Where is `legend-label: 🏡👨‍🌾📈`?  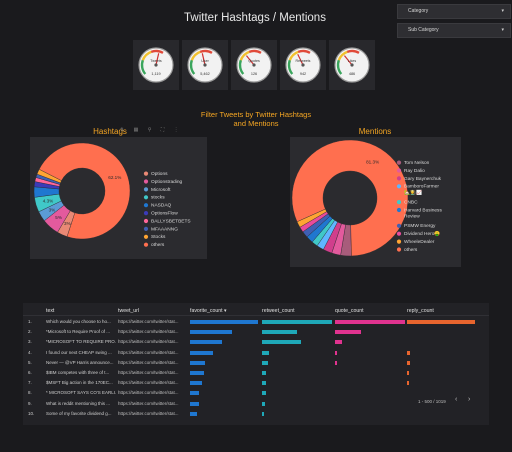 legend-label: 🏡👨‍🌾📈 is located at coordinates (413, 192).